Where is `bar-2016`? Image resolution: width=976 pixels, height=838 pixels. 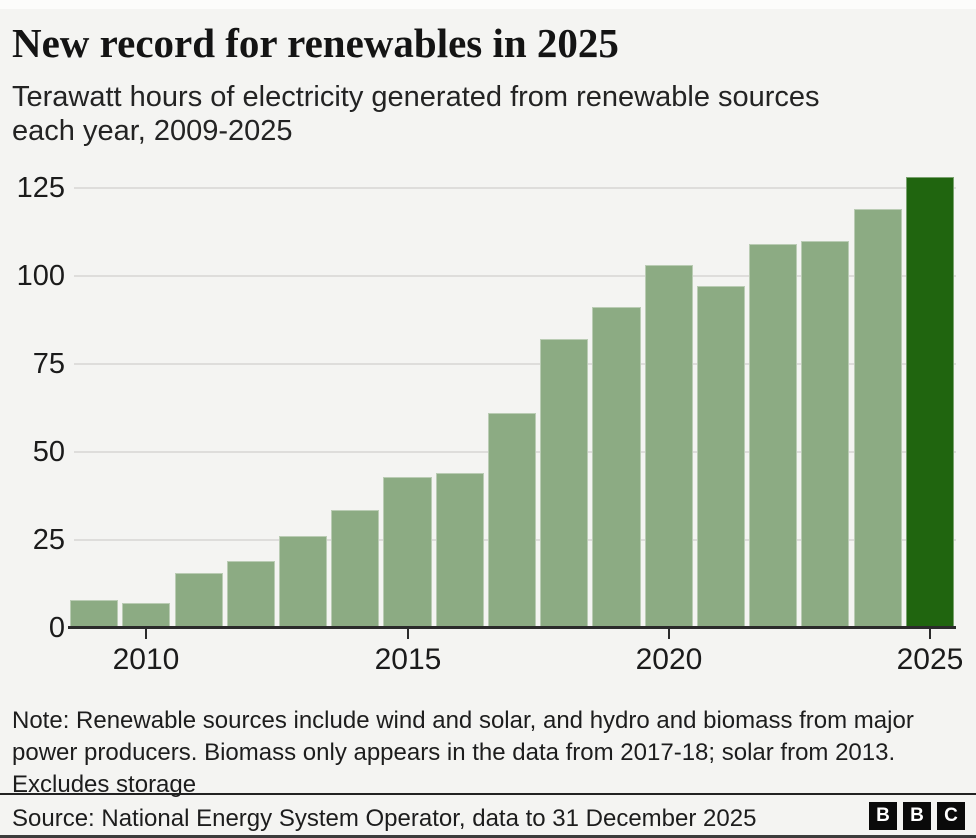 bar-2016 is located at coordinates (459, 550).